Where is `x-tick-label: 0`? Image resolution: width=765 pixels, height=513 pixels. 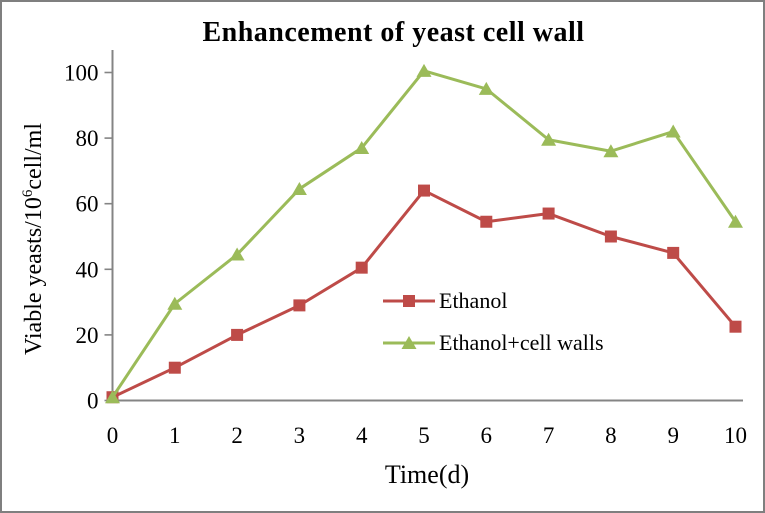
x-tick-label: 0 is located at coordinates (113, 435).